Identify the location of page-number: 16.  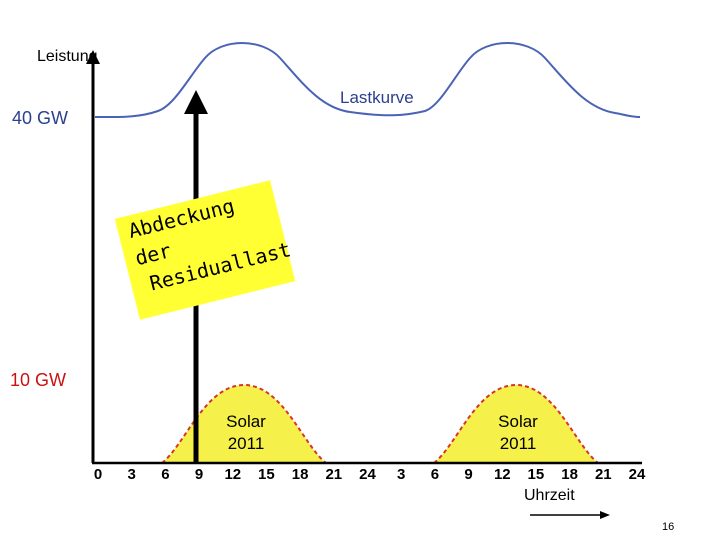
(668, 527).